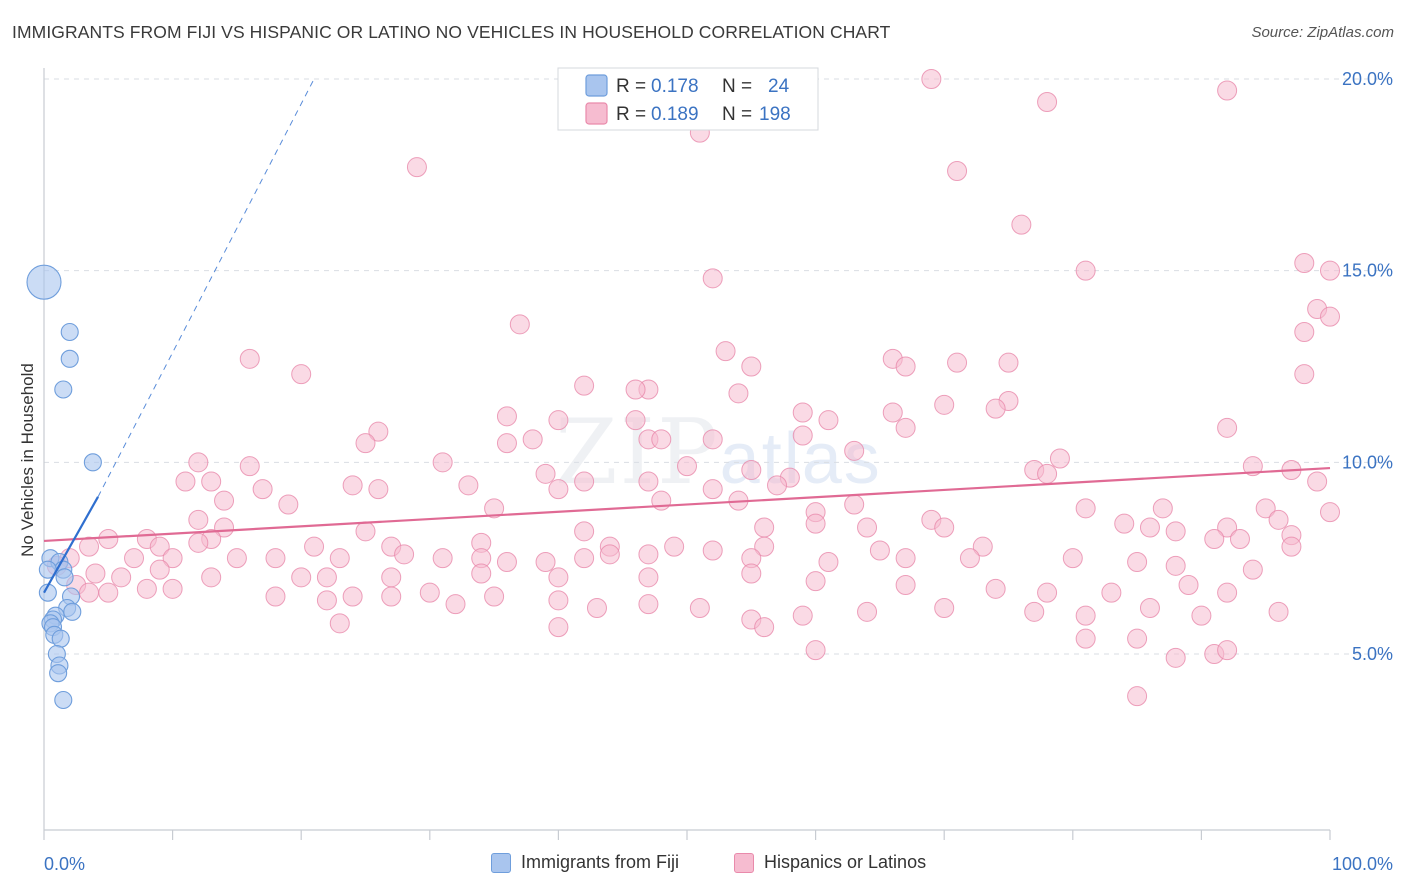 Image resolution: width=1406 pixels, height=892 pixels. I want to click on legend-r-label-fiji: R =, so click(633, 86).